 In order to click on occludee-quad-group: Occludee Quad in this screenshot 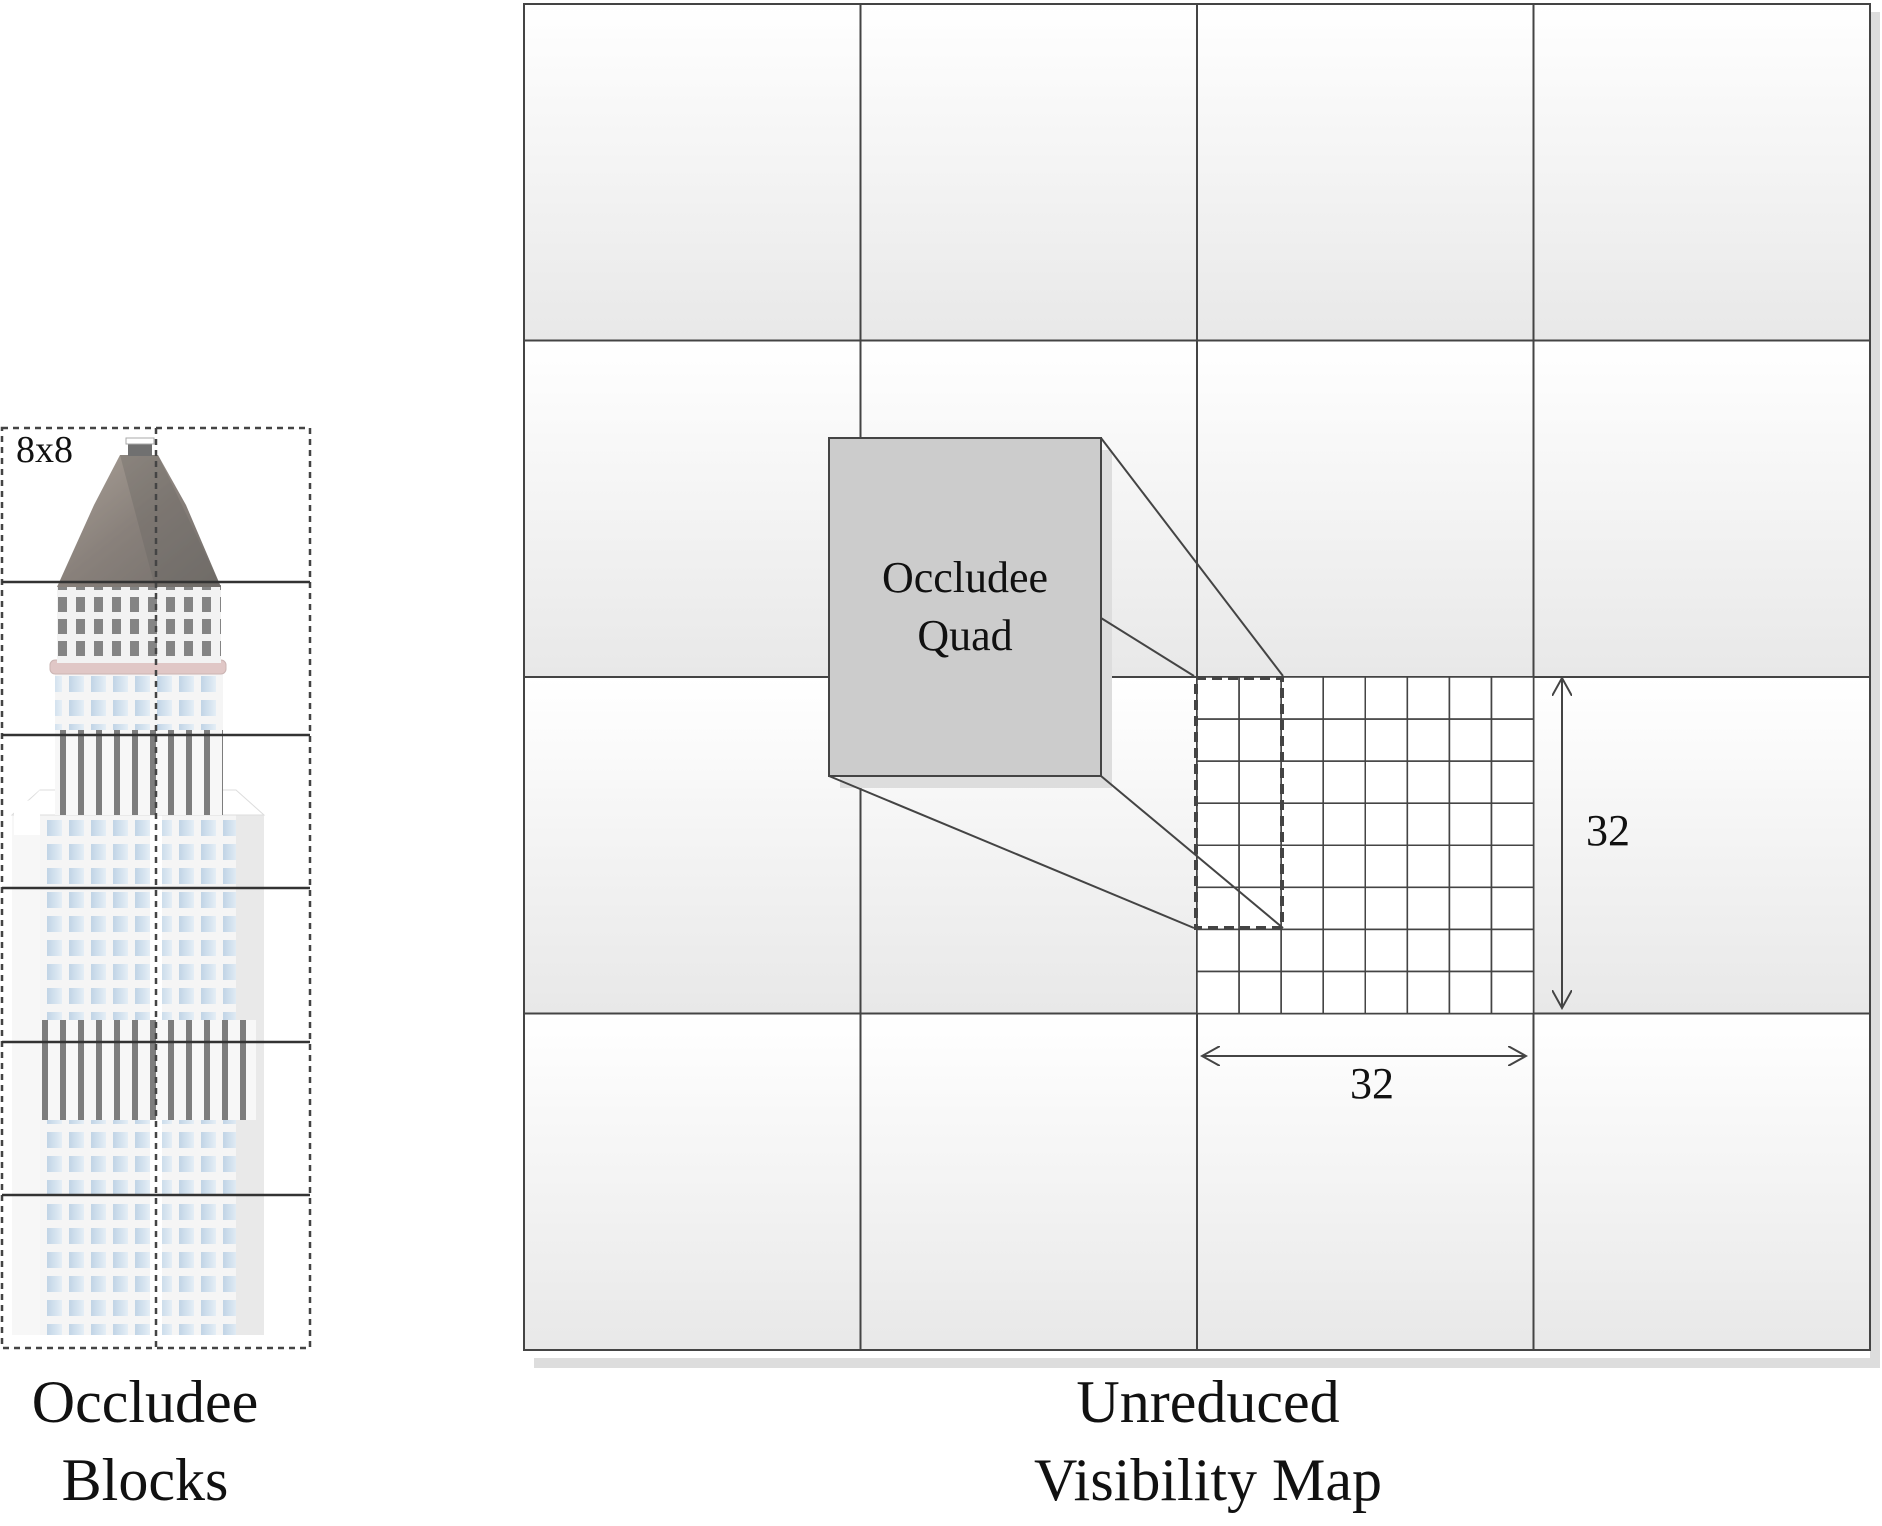, I will do `click(1056, 683)`.